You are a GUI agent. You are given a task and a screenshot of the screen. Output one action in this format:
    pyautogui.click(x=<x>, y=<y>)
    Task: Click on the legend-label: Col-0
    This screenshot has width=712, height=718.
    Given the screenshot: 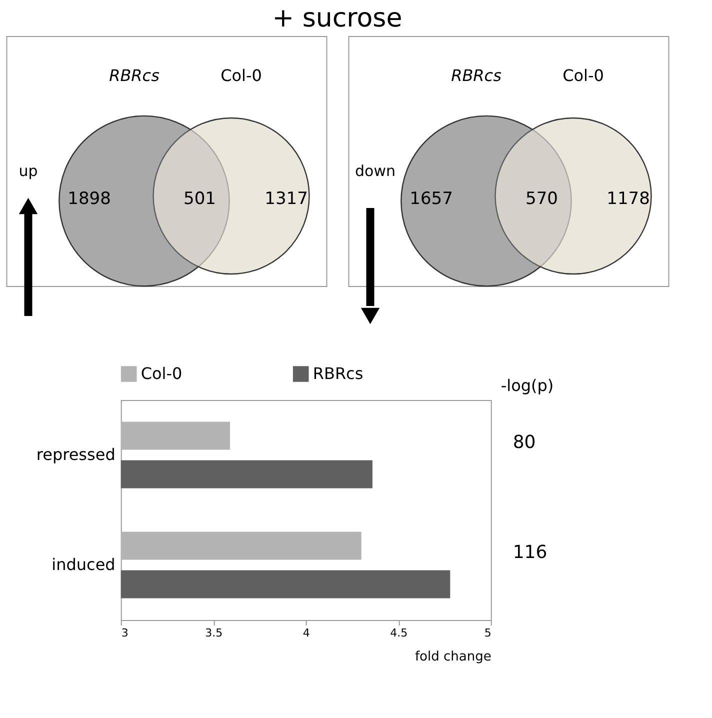 What is the action you would take?
    pyautogui.click(x=161, y=373)
    